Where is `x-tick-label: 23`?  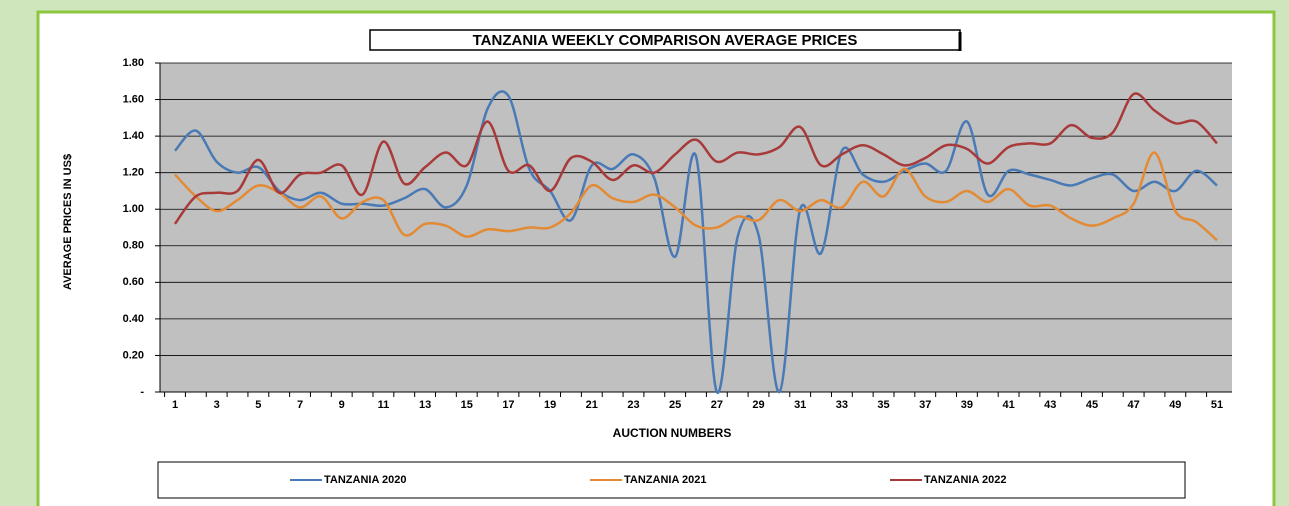 x-tick-label: 23 is located at coordinates (633, 405).